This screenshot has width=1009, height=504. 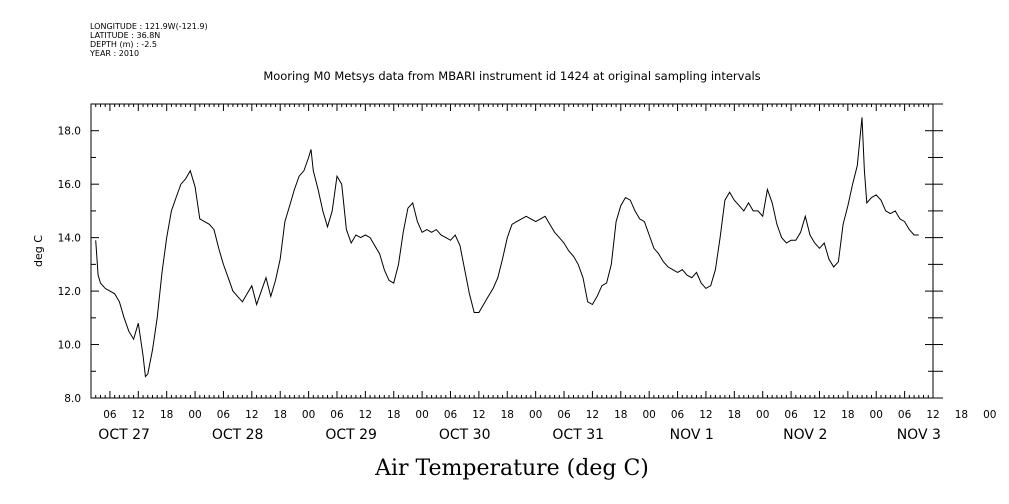 What do you see at coordinates (805, 435) in the screenshot?
I see `day-label: NOV 2` at bounding box center [805, 435].